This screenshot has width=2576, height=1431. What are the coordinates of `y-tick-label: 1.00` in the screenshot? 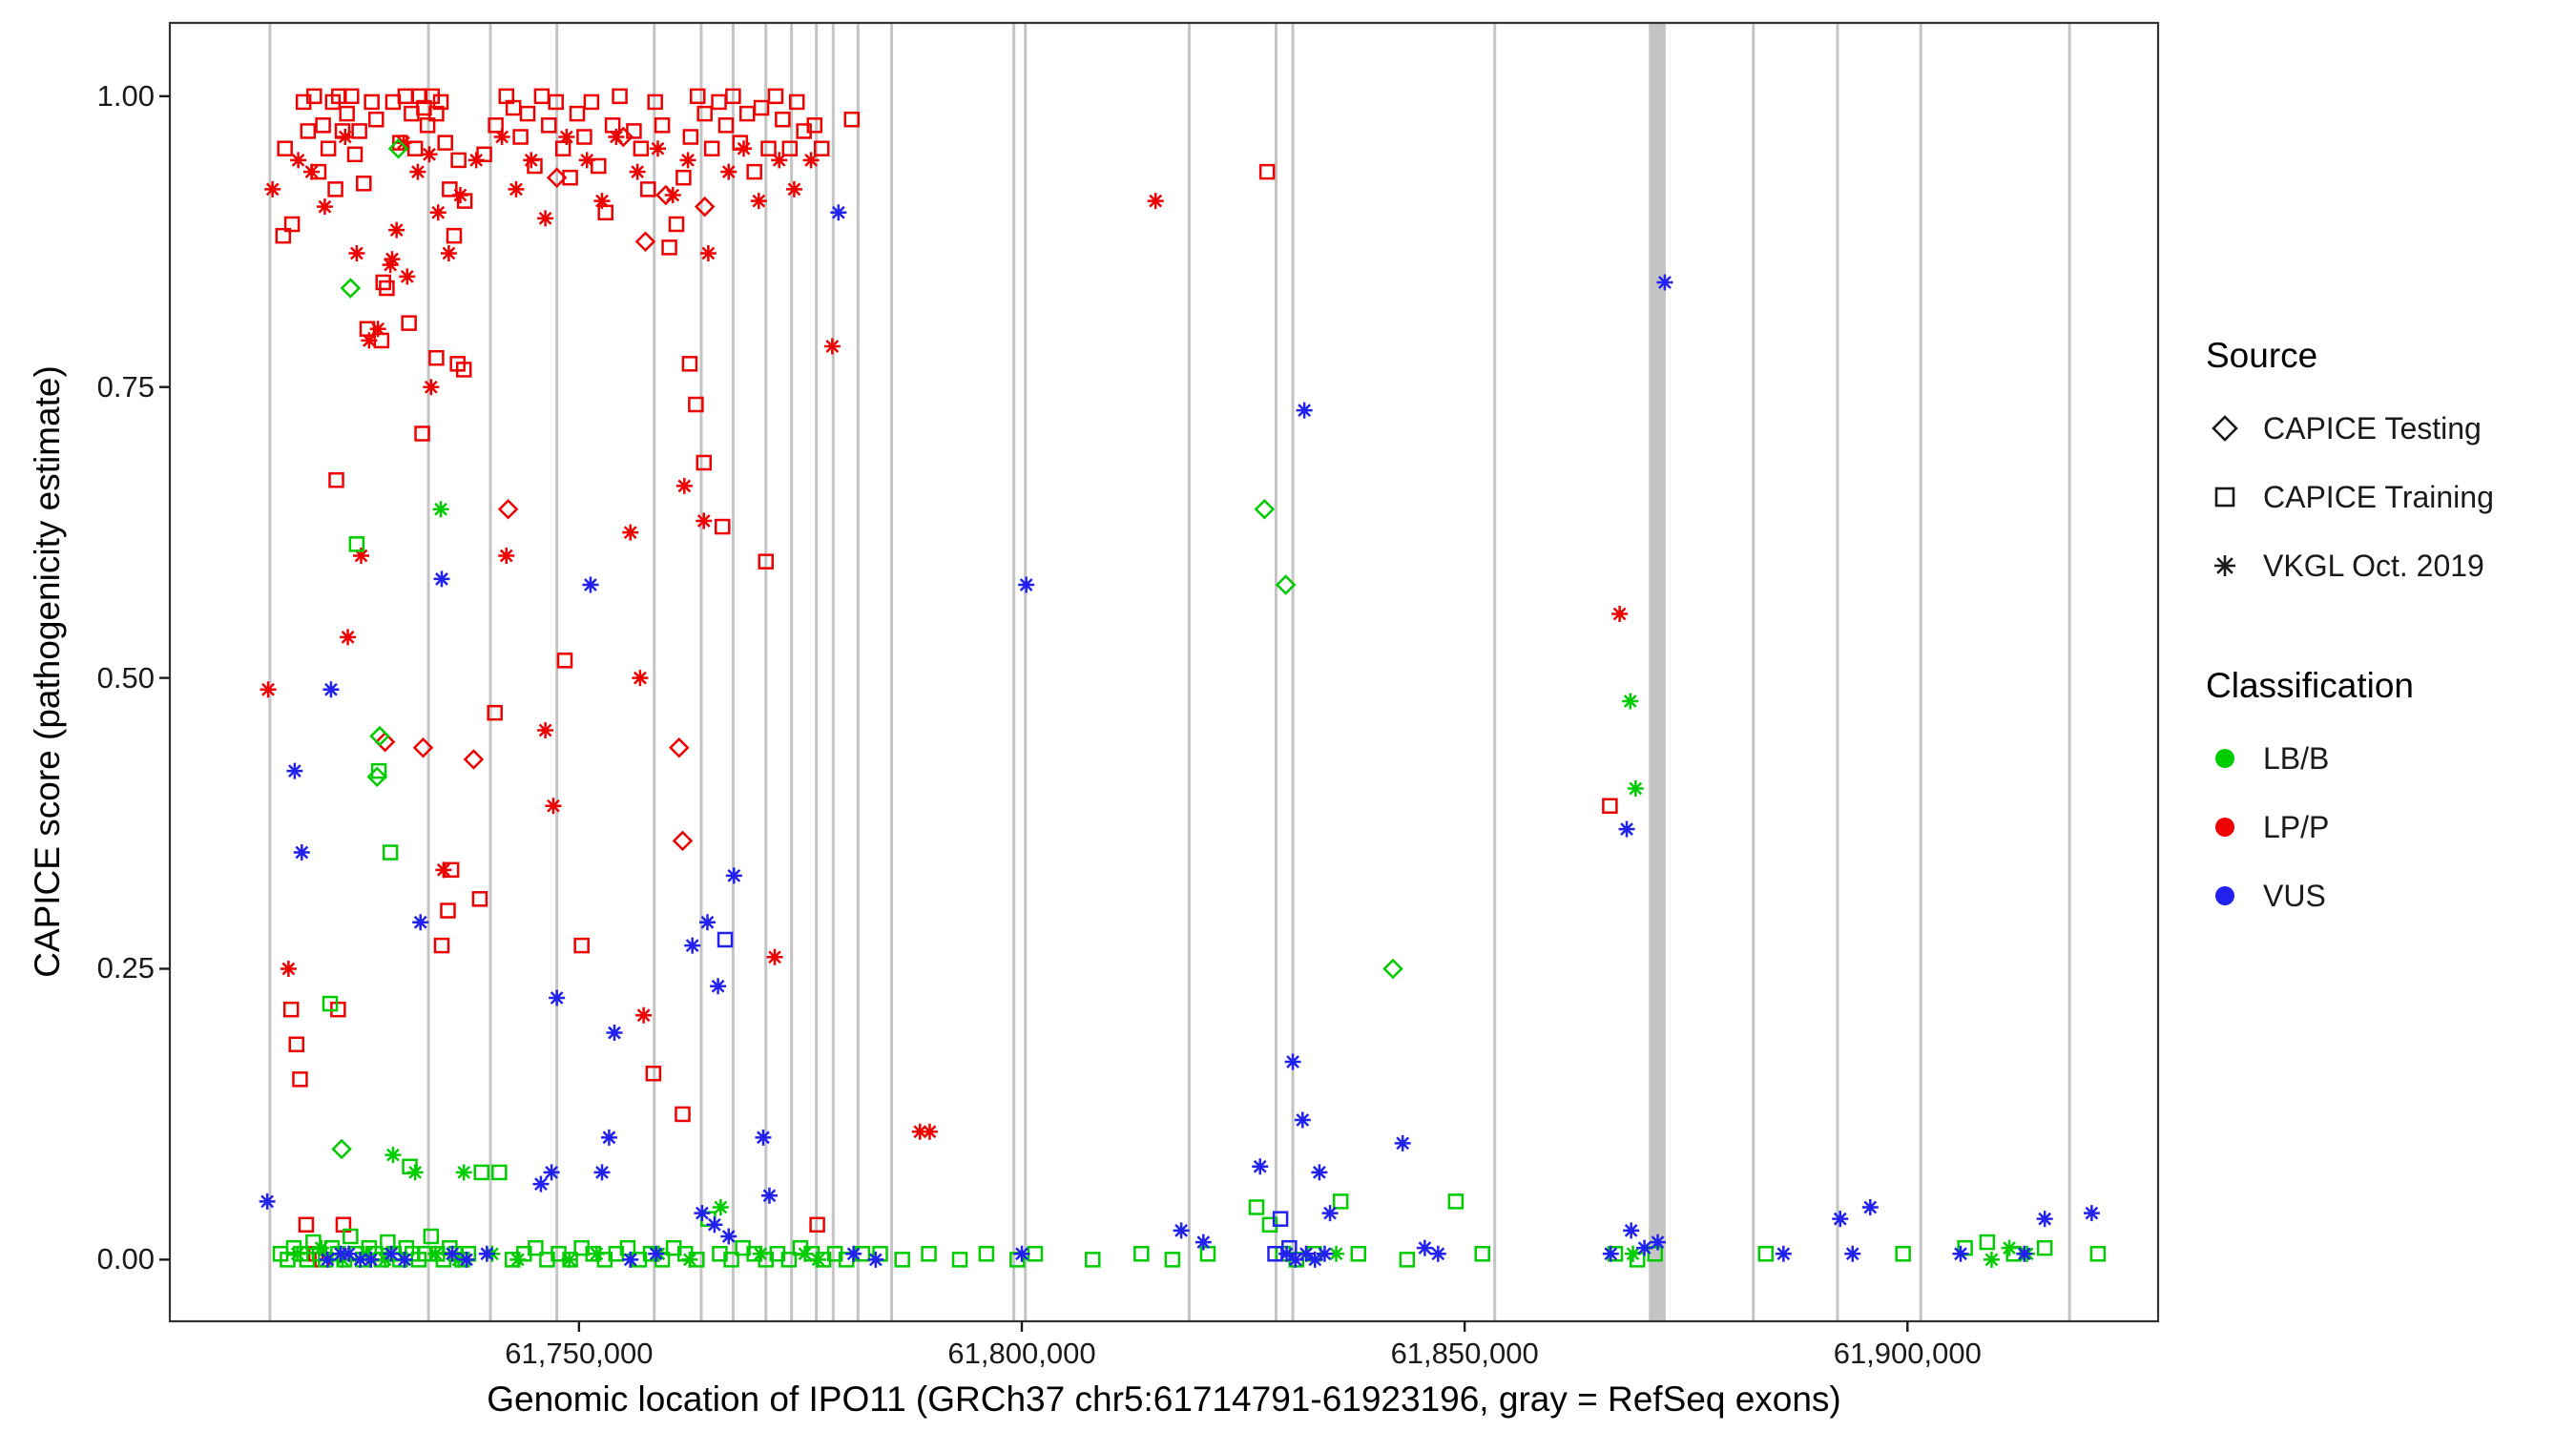 It's located at (125, 95).